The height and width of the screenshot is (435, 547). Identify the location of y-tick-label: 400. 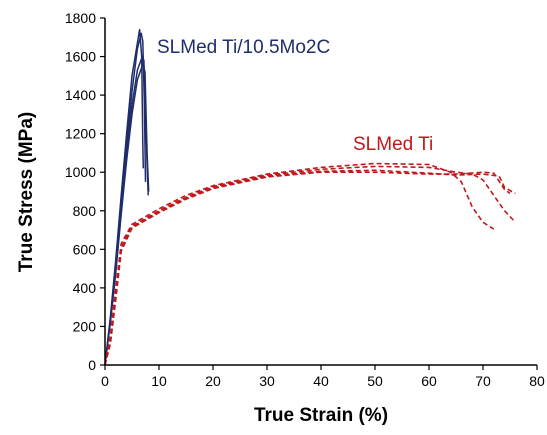
(85, 288).